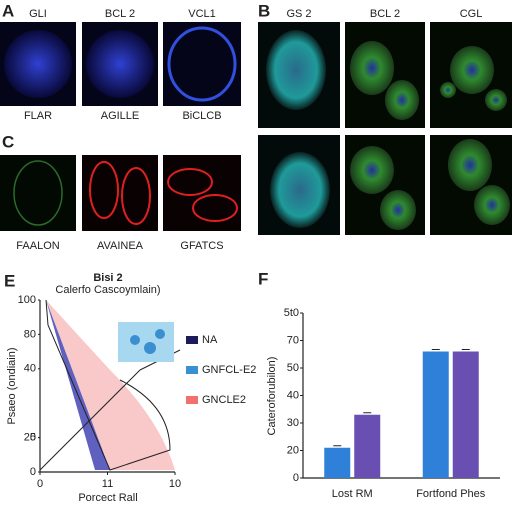  I want to click on x-tick-label: Lost RM, so click(352, 494).